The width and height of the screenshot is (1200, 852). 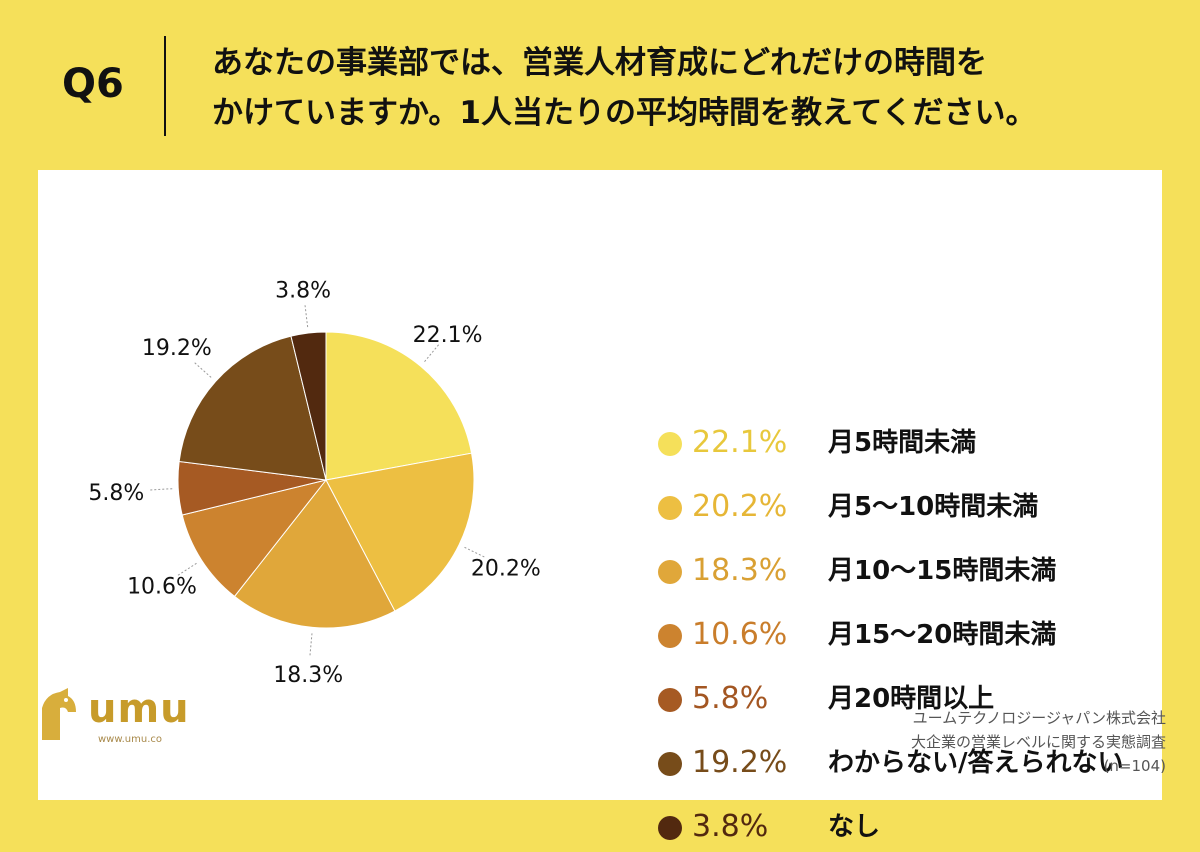 What do you see at coordinates (308, 675) in the screenshot?
I see `slice-data-label: 18.3%` at bounding box center [308, 675].